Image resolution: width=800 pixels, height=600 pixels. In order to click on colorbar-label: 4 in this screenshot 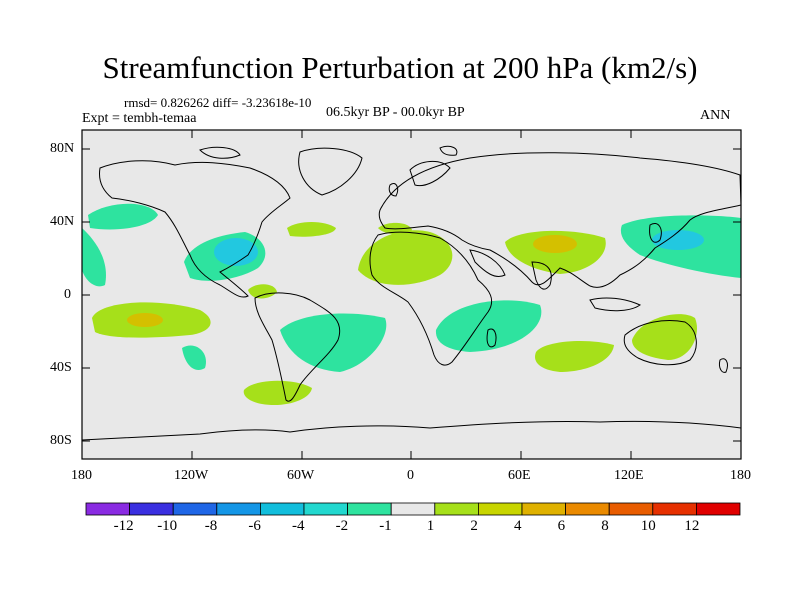, I will do `click(518, 526)`.